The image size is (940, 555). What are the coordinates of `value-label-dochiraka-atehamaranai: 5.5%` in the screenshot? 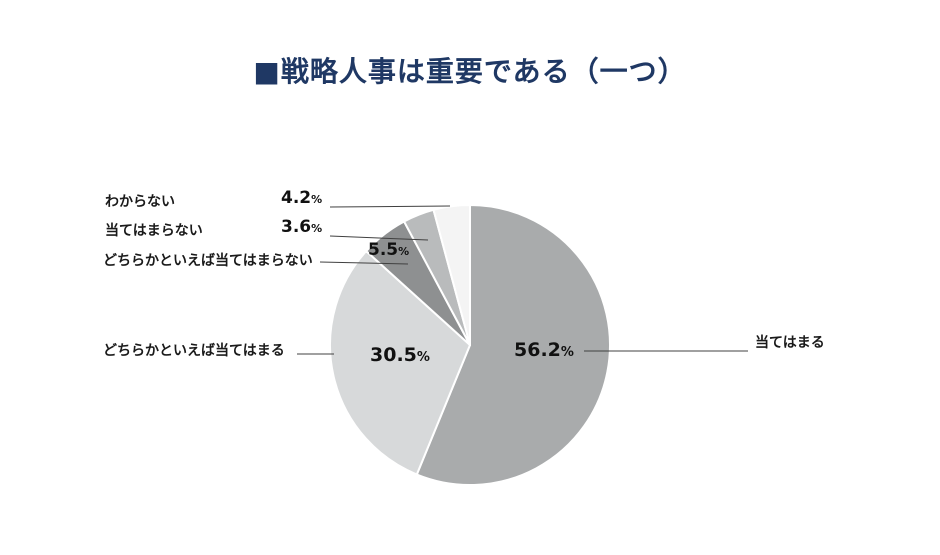 It's located at (388, 250).